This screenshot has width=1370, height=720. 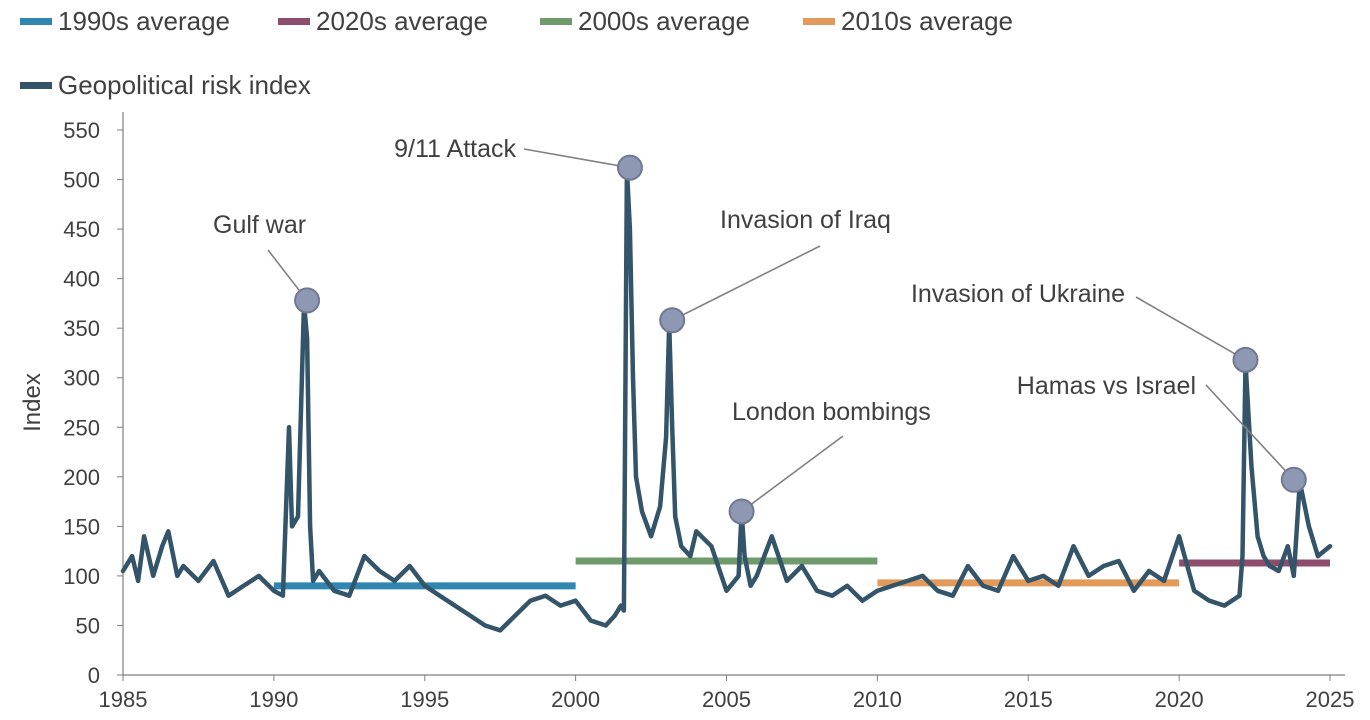 I want to click on annotation-label: Hamas vs Israel, so click(x=1106, y=386).